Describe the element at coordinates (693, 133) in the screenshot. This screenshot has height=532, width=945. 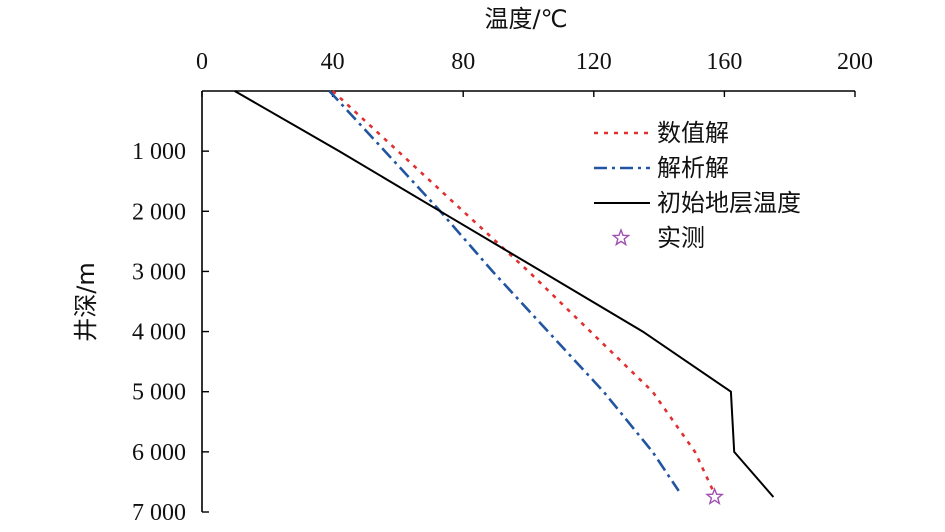
I see `legend-label-1: 数值解` at that location.